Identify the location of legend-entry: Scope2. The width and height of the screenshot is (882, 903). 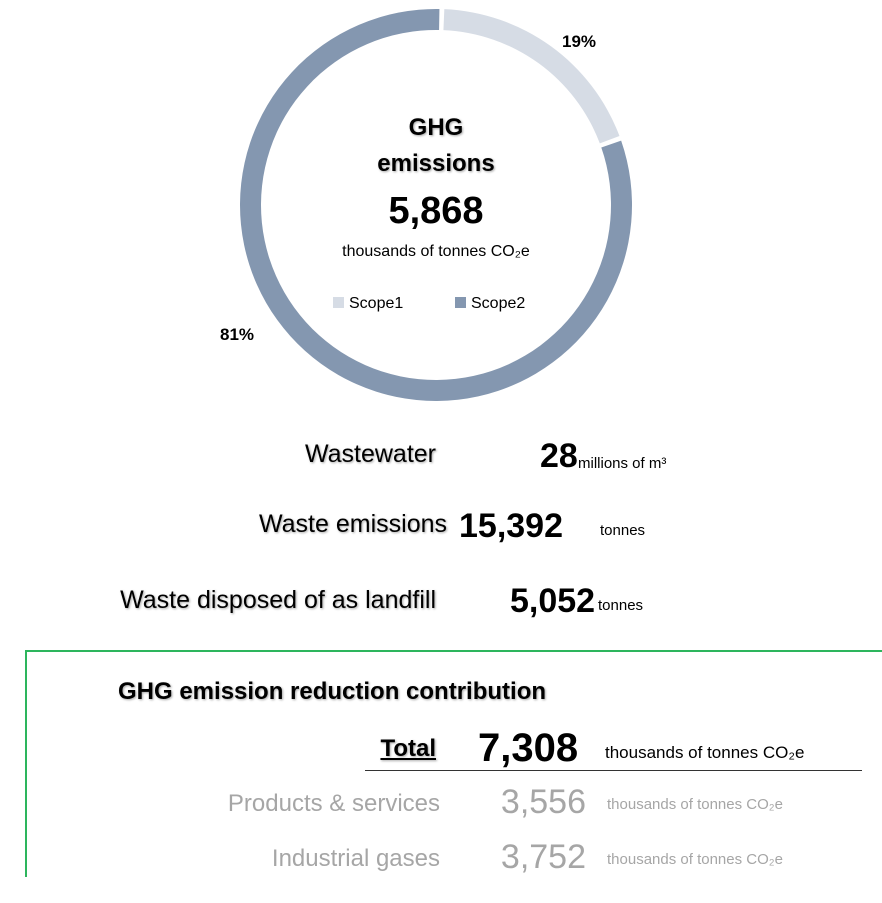
(490, 304).